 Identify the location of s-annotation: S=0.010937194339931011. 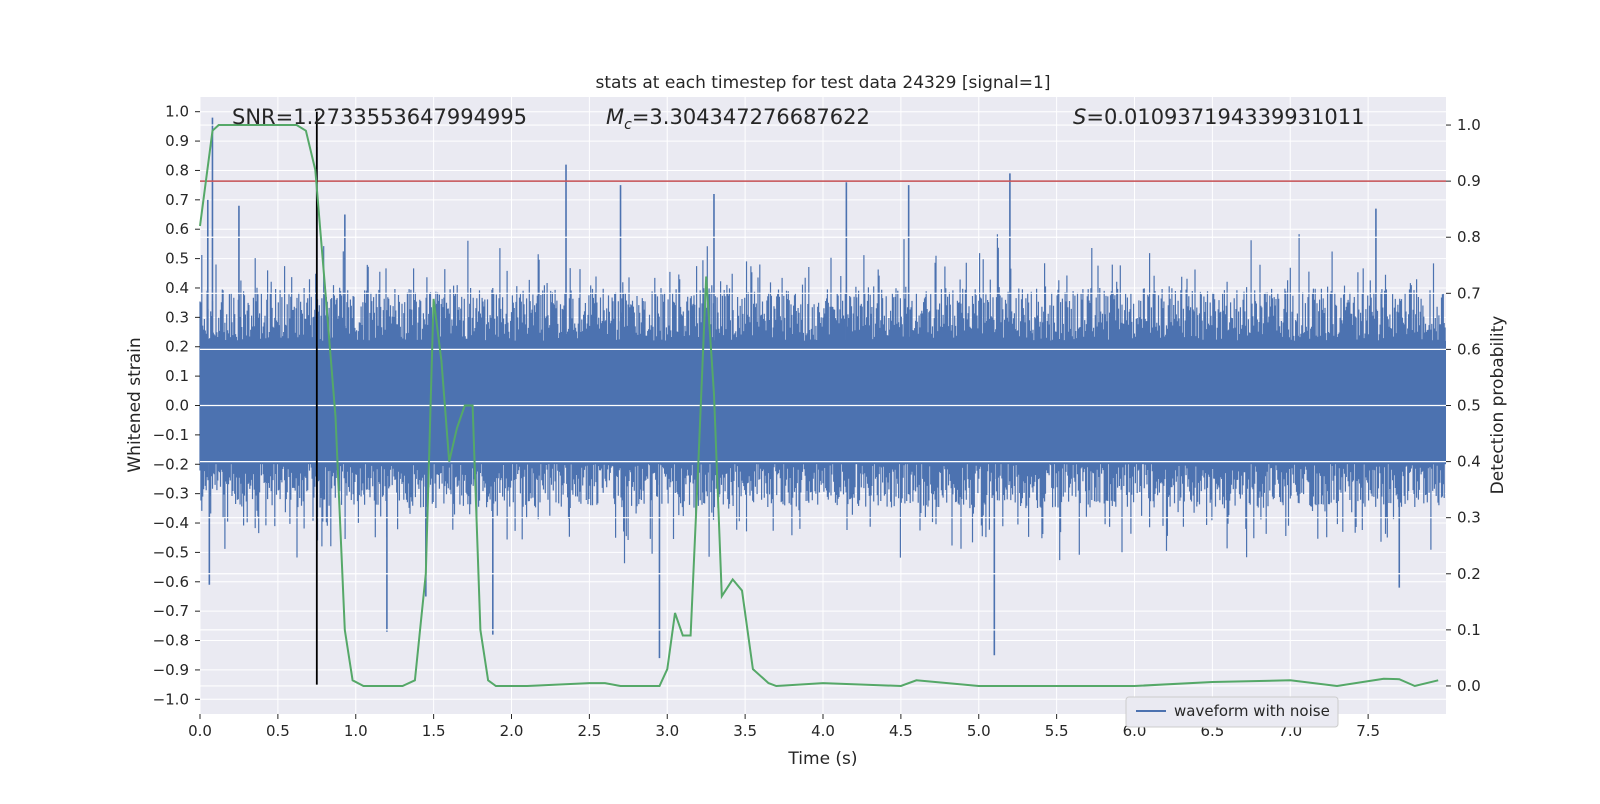
(1218, 117).